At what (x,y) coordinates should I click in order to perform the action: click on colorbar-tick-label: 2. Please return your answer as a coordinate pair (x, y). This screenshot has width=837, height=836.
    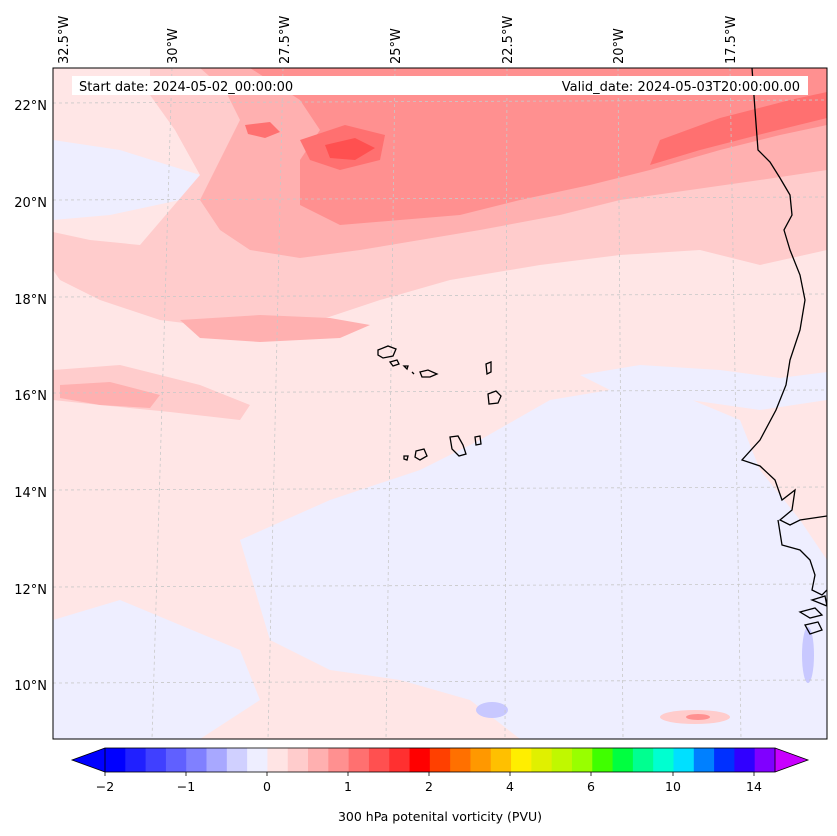
    Looking at the image, I should click on (429, 786).